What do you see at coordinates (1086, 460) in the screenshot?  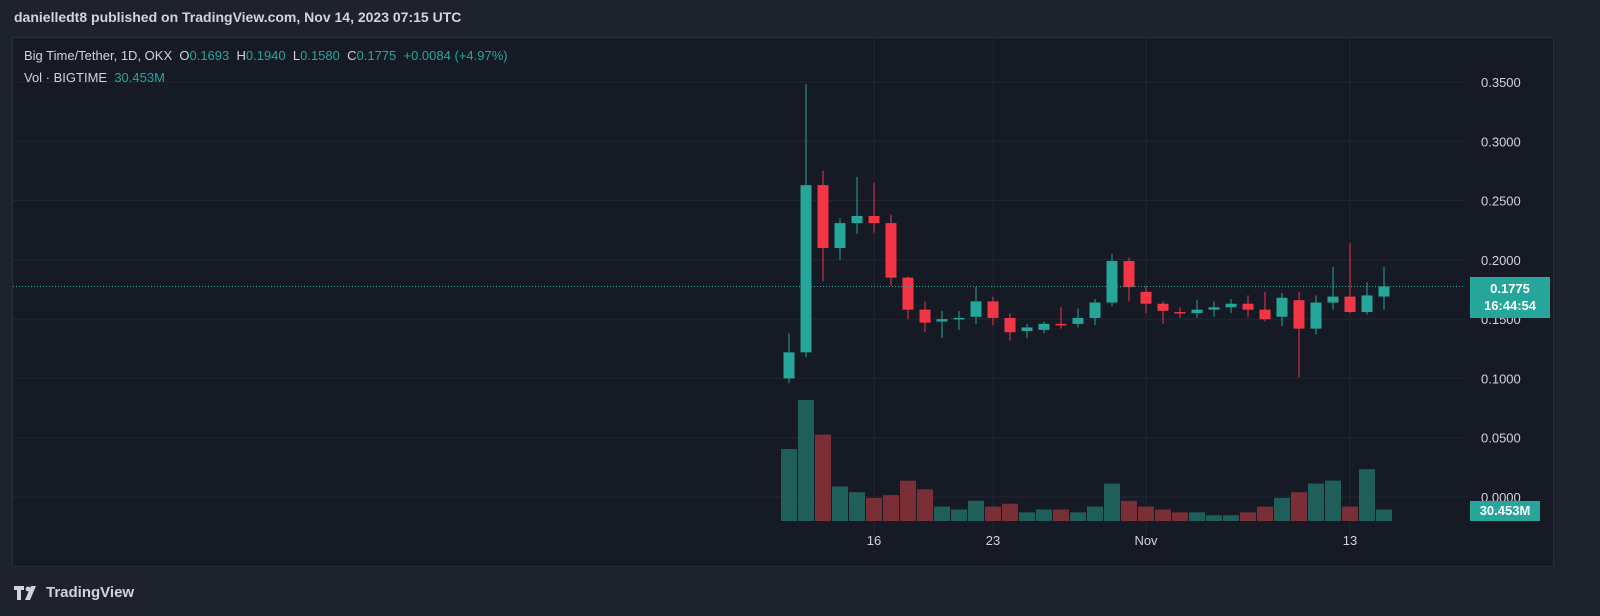 I see `volume-bars` at bounding box center [1086, 460].